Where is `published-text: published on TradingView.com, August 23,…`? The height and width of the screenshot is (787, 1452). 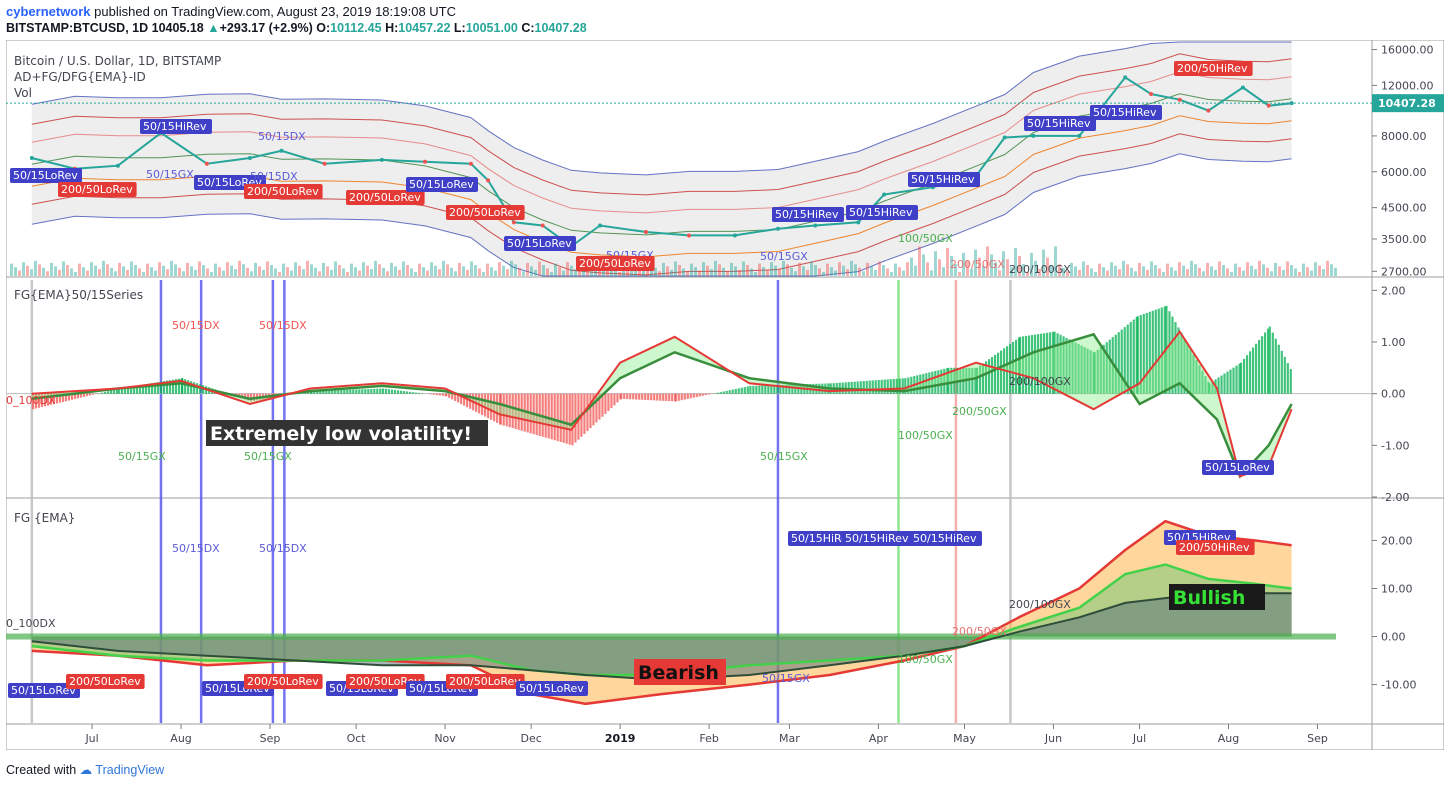 published-text: published on TradingView.com, August 23,… is located at coordinates (275, 11).